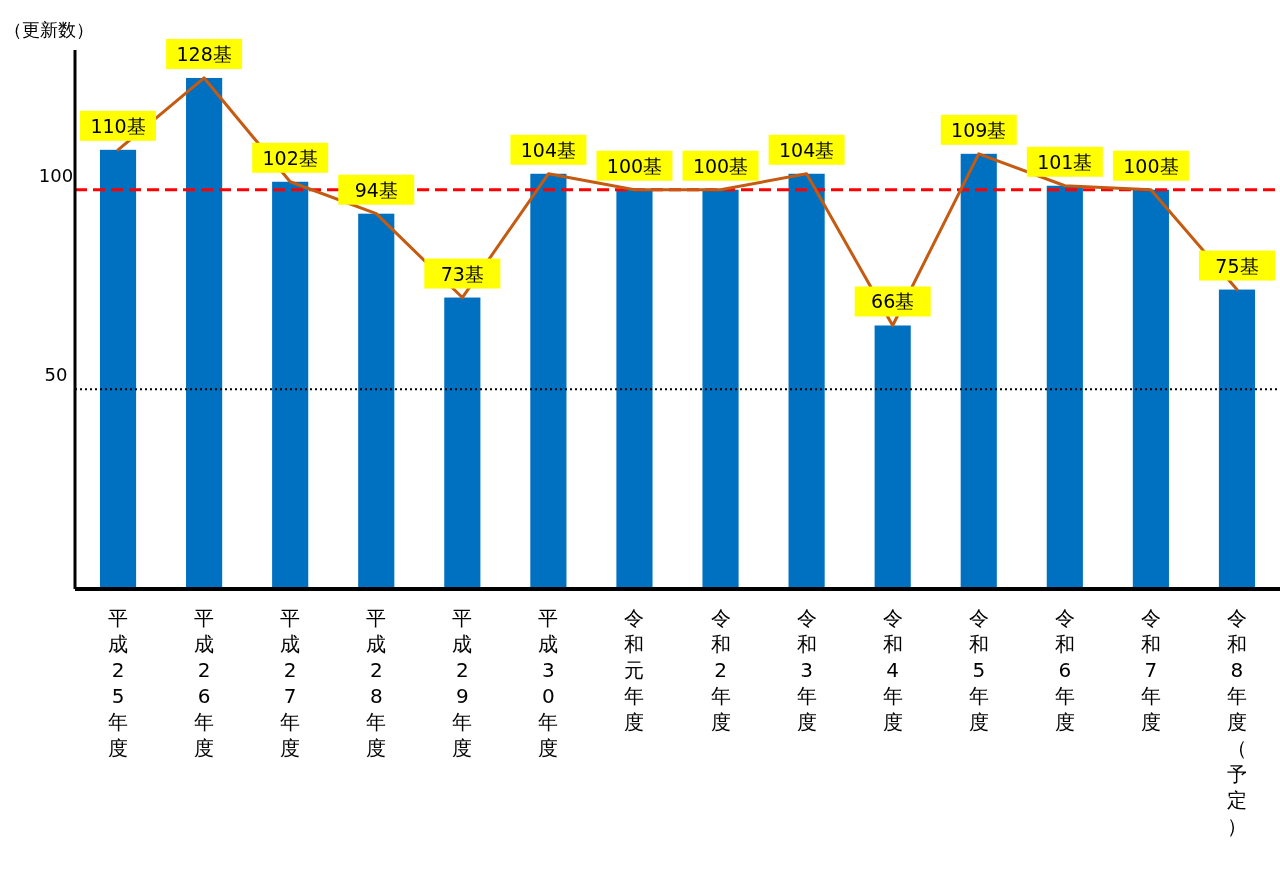 The width and height of the screenshot is (1280, 881). What do you see at coordinates (1065, 161) in the screenshot?
I see `data-label: 101基` at bounding box center [1065, 161].